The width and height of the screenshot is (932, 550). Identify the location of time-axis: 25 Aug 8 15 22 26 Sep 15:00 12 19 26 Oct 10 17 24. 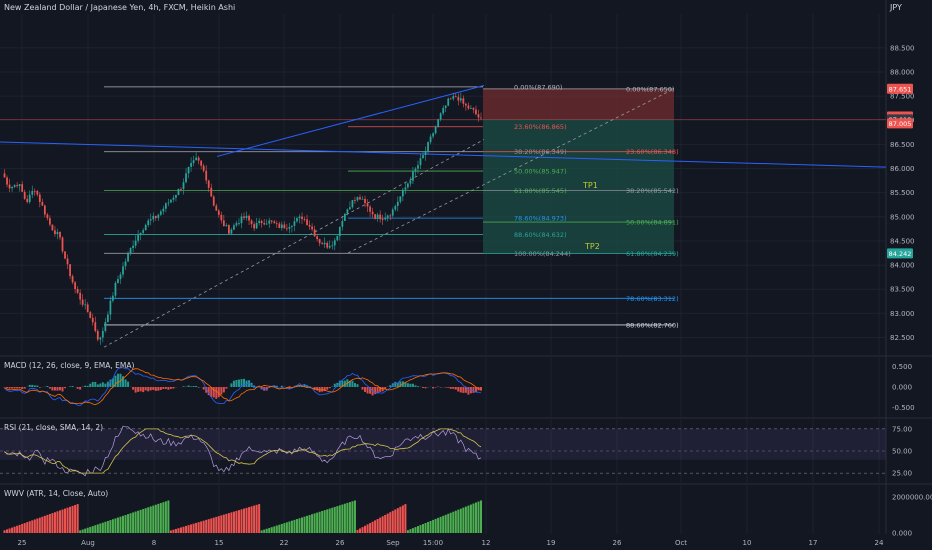
(451, 543).